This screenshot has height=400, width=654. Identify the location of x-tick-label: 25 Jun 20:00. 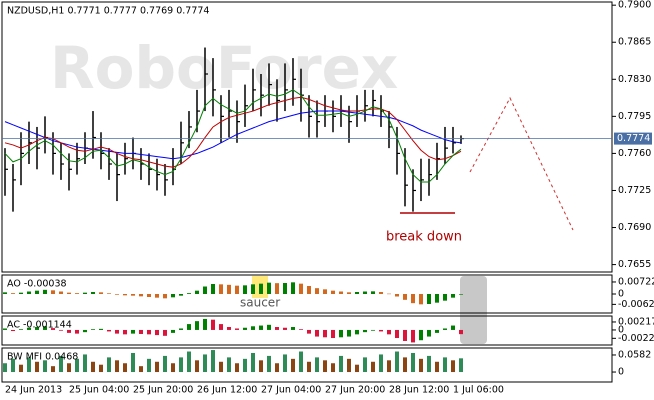
(163, 390).